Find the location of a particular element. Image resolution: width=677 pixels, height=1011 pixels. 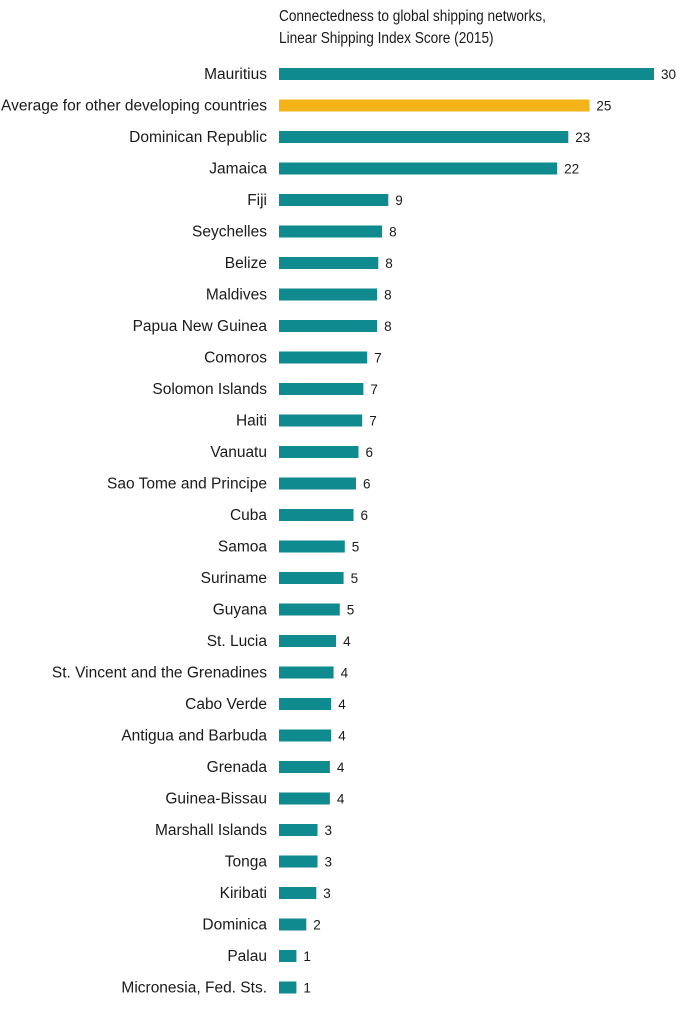

bar-fiji is located at coordinates (334, 200).